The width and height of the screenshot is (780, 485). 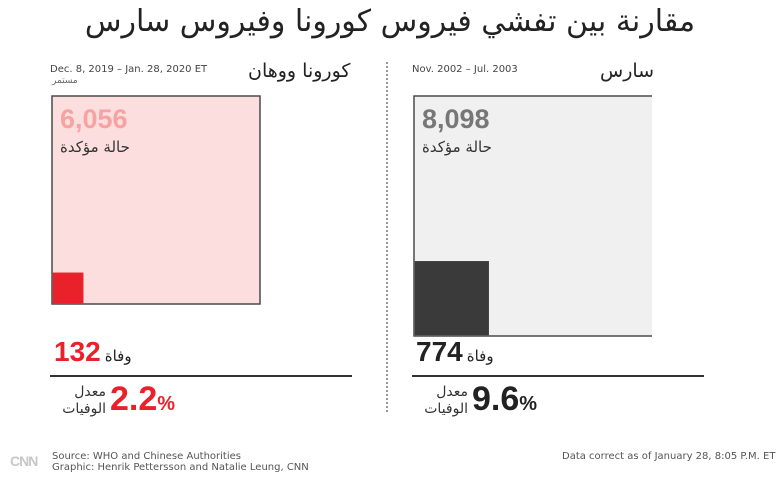 I want to click on panel-title: كورونا ووهان, so click(x=299, y=71).